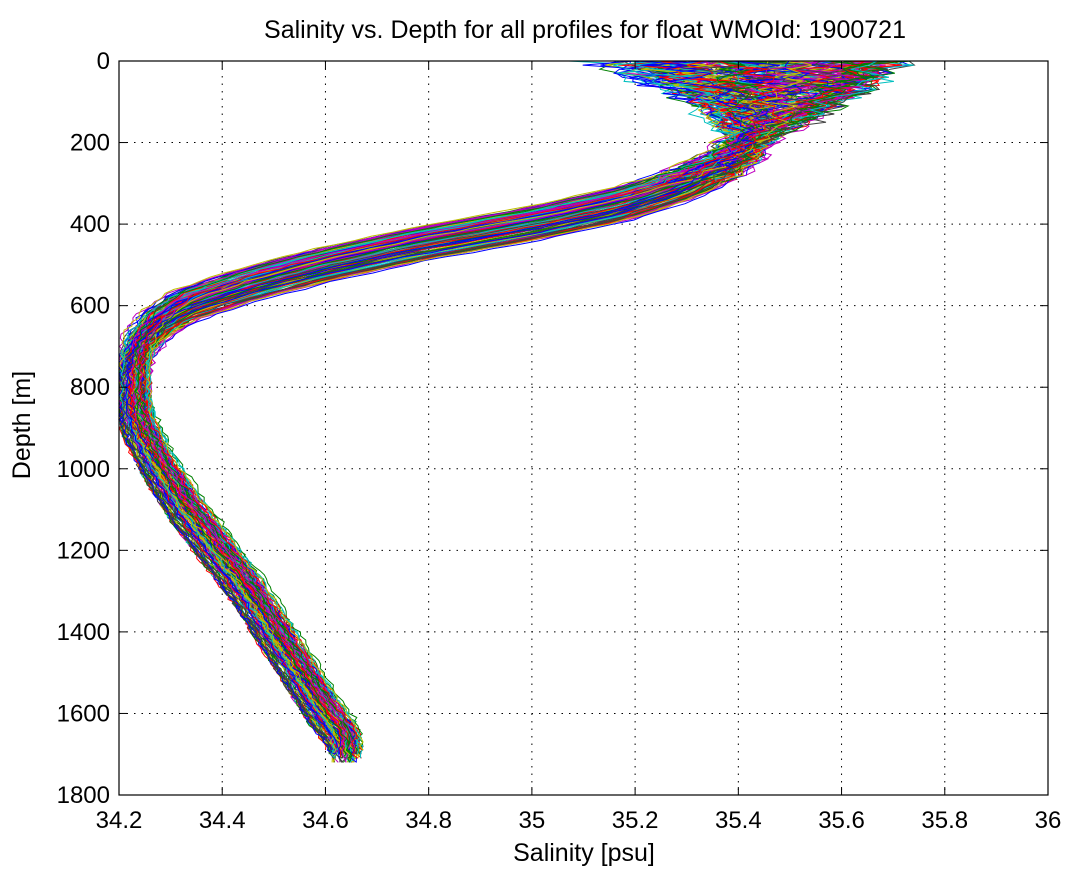  I want to click on y-tick-label: 1000, so click(83, 469).